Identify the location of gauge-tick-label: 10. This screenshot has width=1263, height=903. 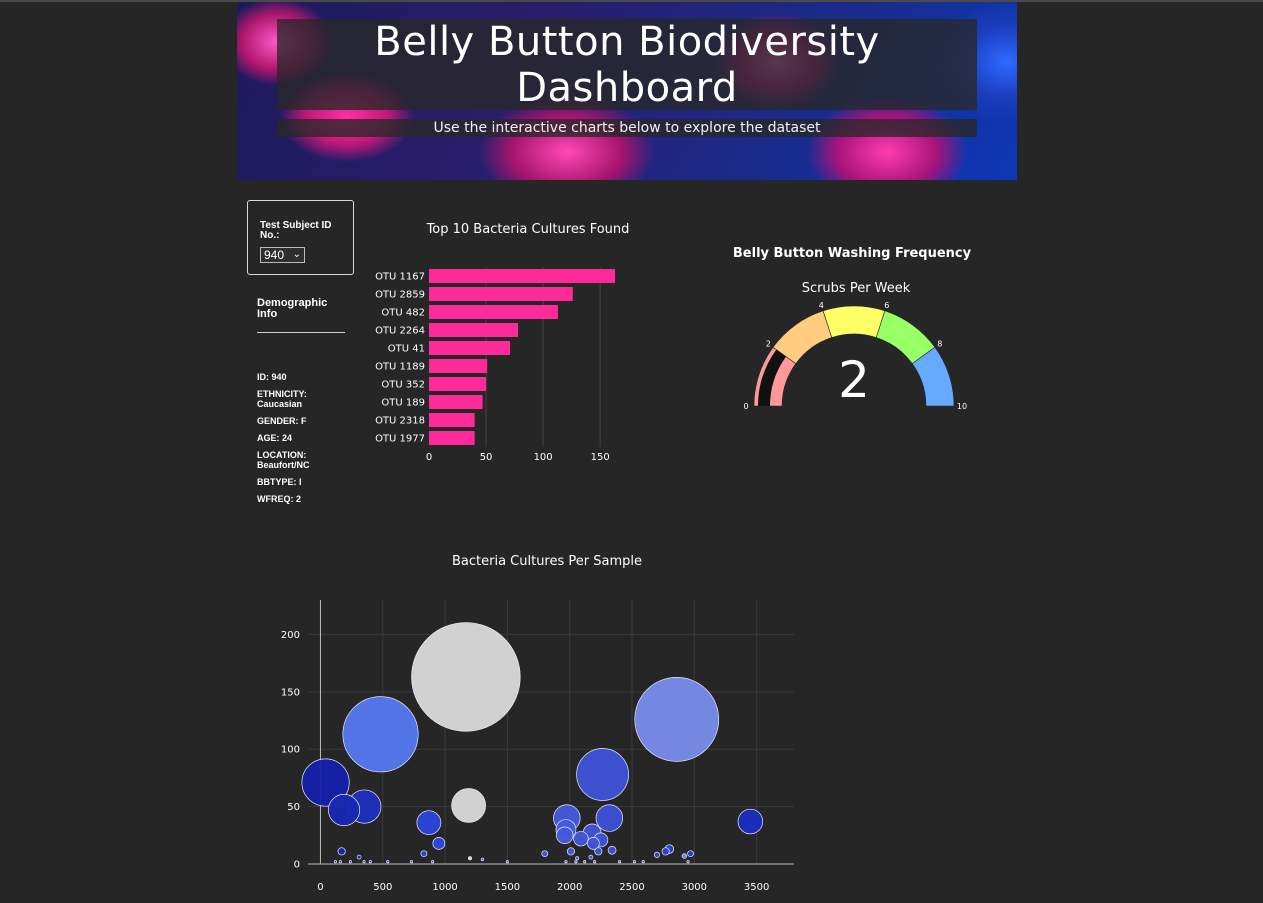
(962, 406).